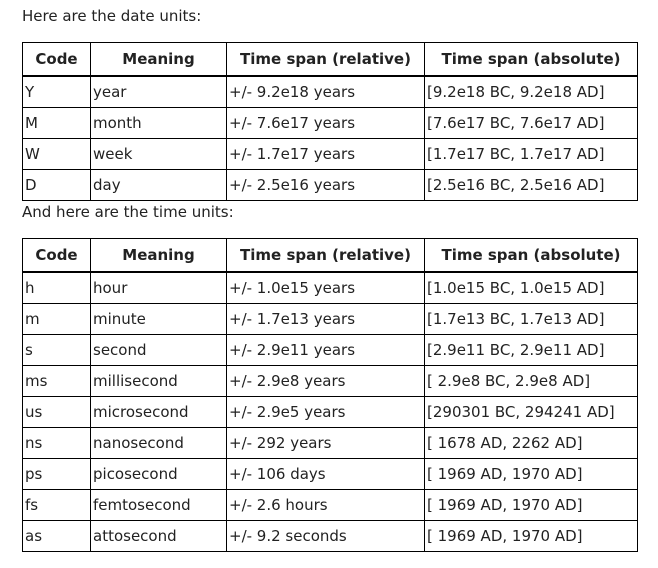 The width and height of the screenshot is (658, 568). What do you see at coordinates (325, 91) in the screenshot?
I see `cell-relative-span: +/- 9.2e18 years` at bounding box center [325, 91].